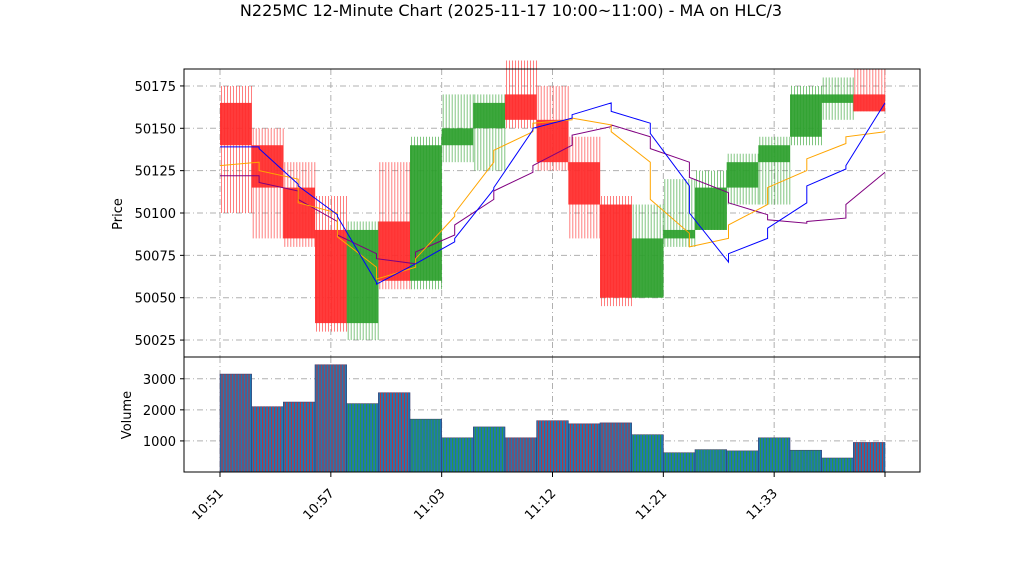  What do you see at coordinates (540, 504) in the screenshot?
I see `x-tick-label: 11:12` at bounding box center [540, 504].